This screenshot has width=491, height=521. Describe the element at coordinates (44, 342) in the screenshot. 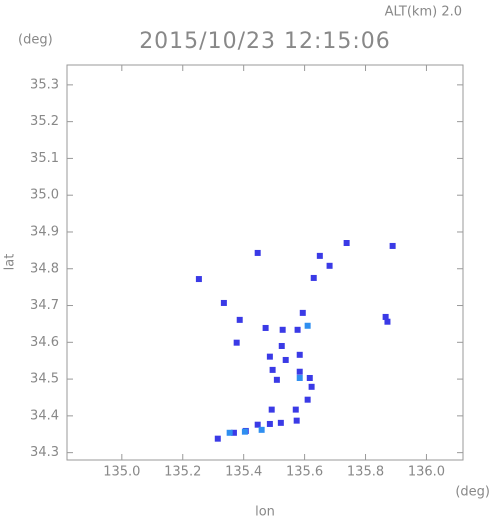

I see `y-tick-label: 34.6` at that location.